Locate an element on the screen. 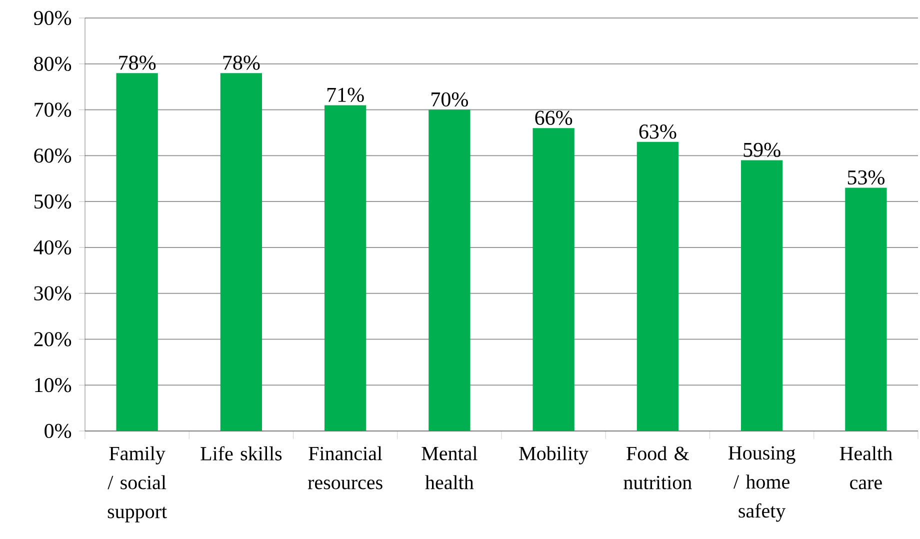  x-tick-label: Life skills is located at coordinates (241, 453).